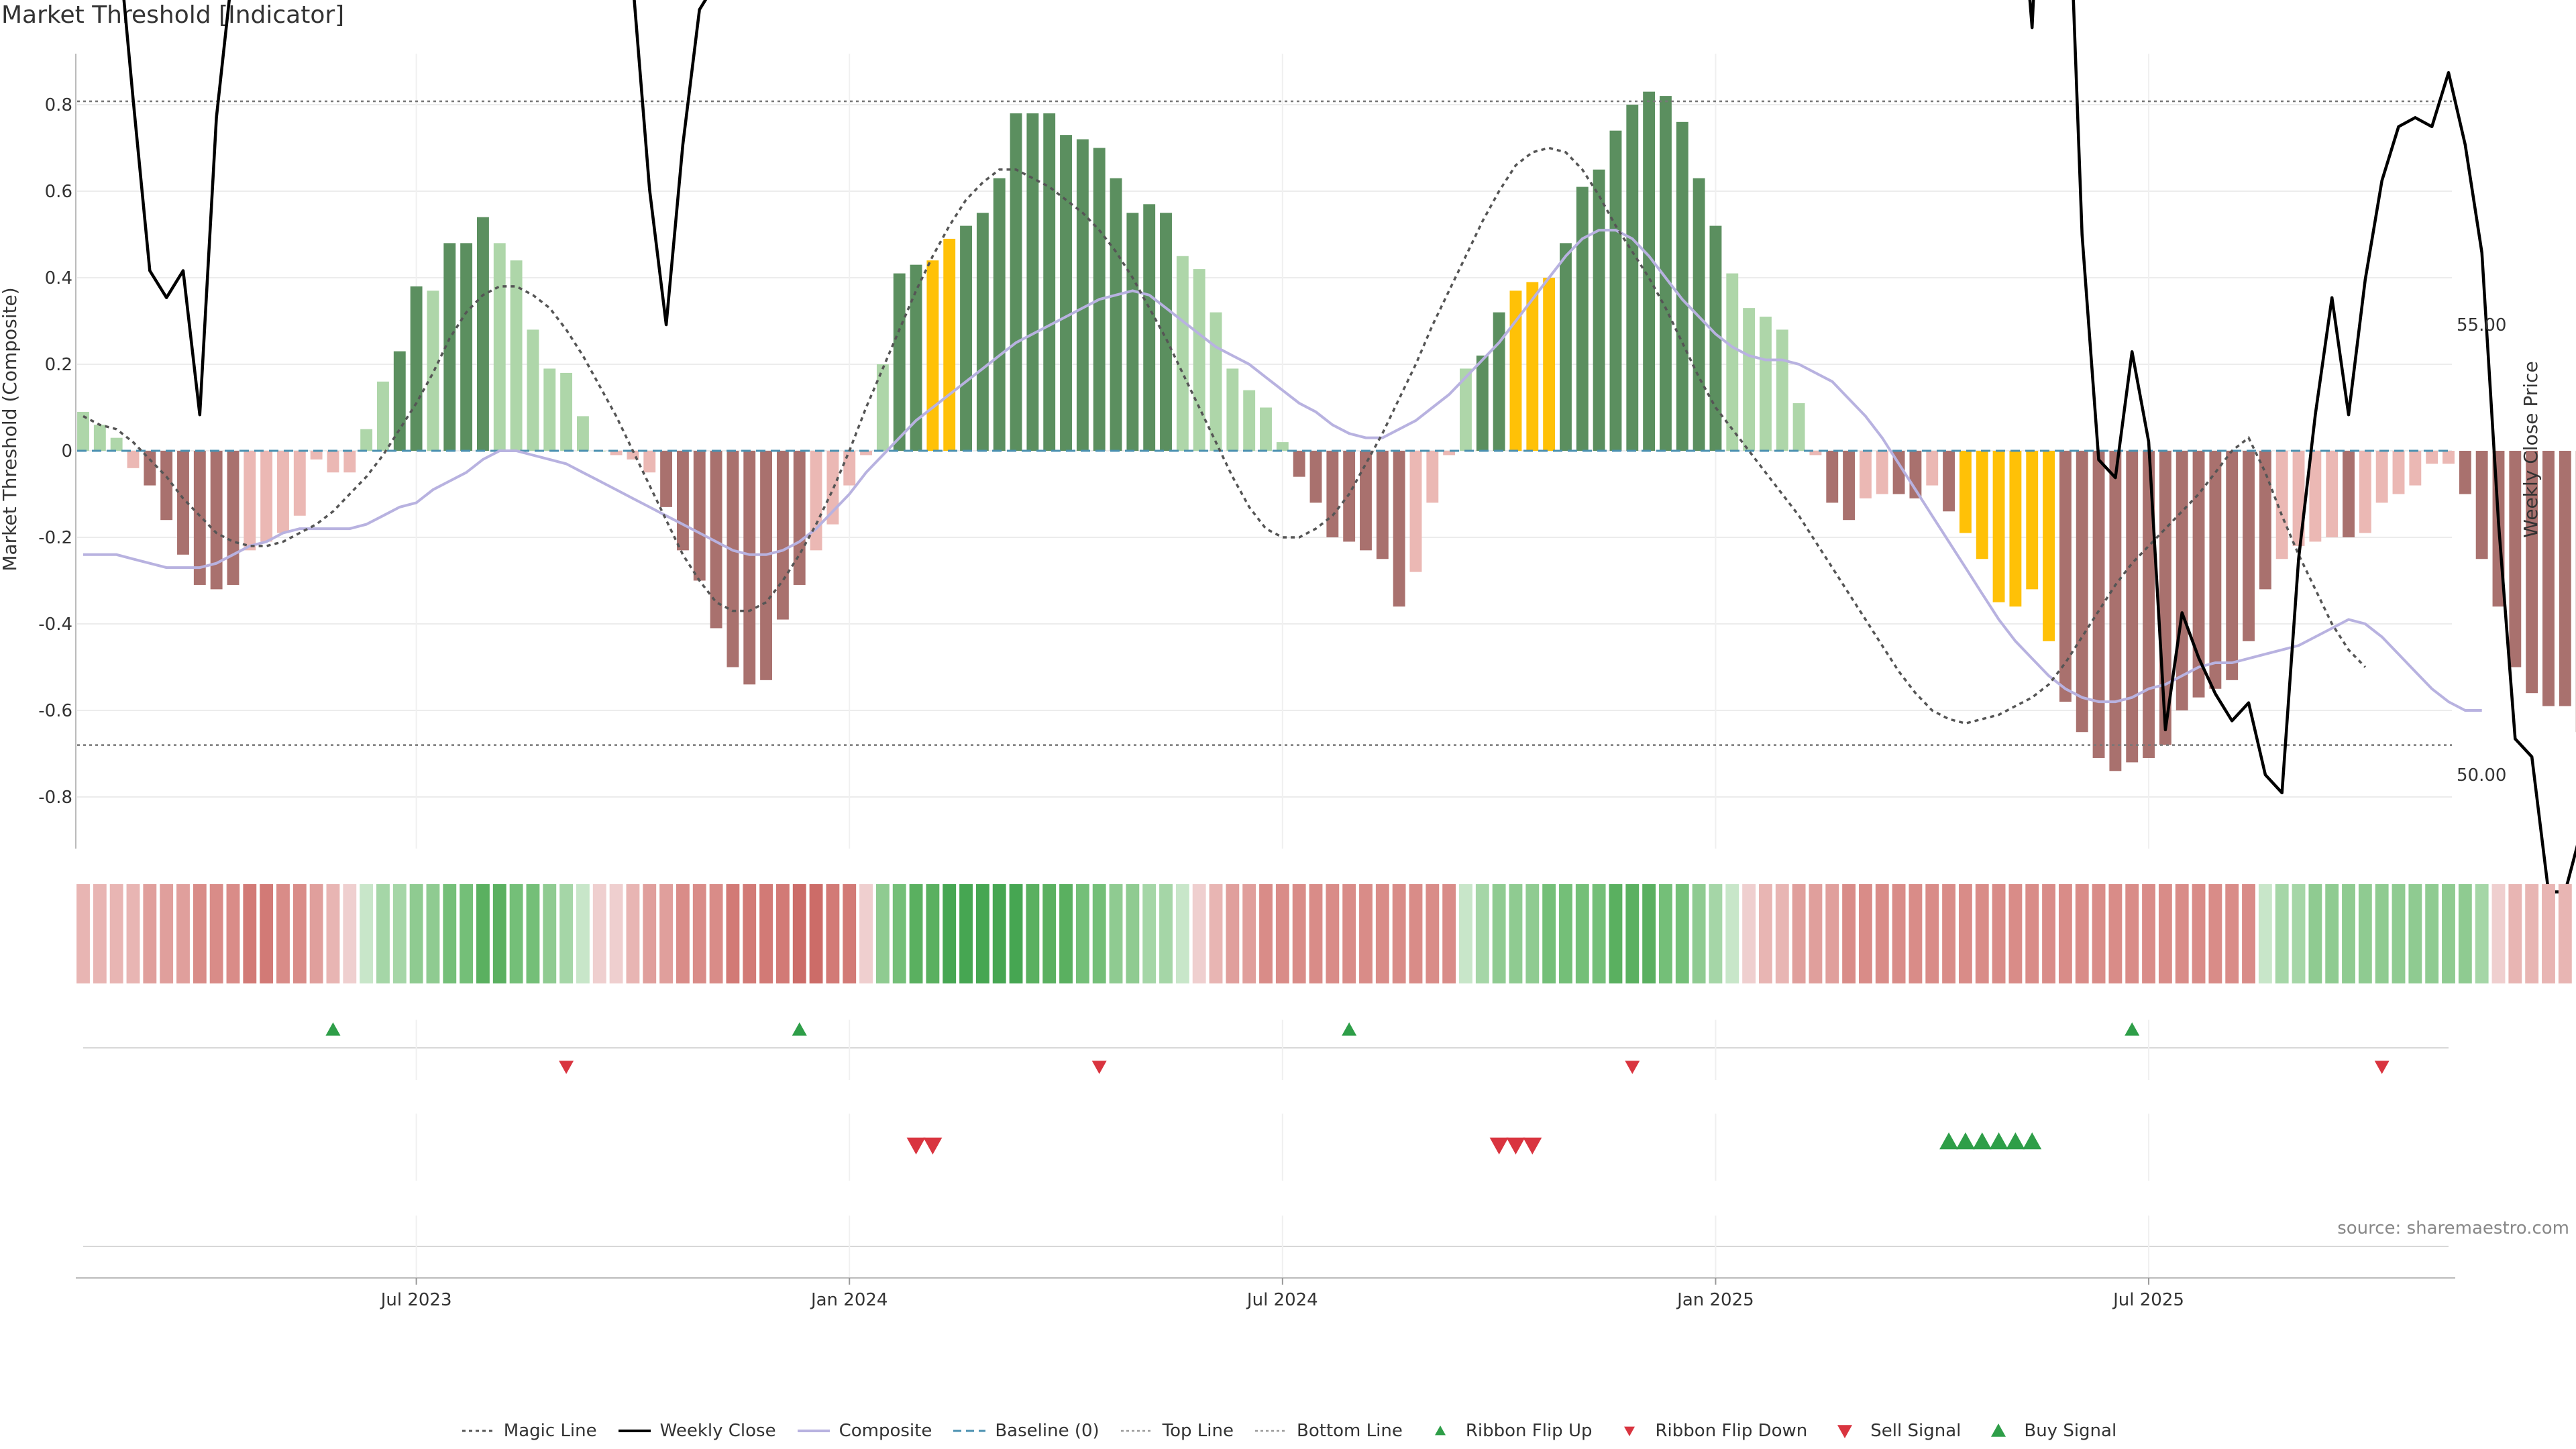 This screenshot has width=2576, height=1449. I want to click on solid-line-icon, so click(634, 1431).